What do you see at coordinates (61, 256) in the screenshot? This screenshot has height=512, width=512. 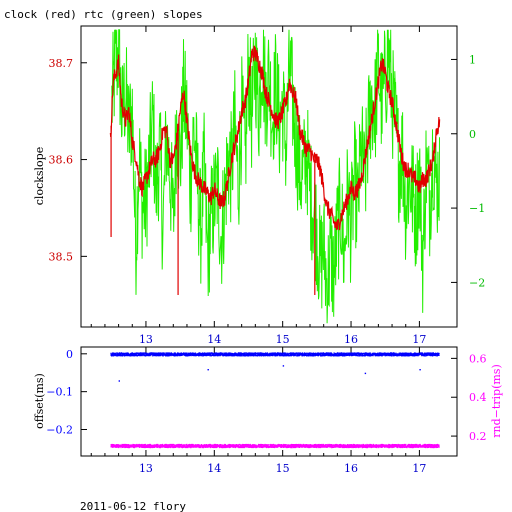 I see `y-left-tick-label: 38.5` at bounding box center [61, 256].